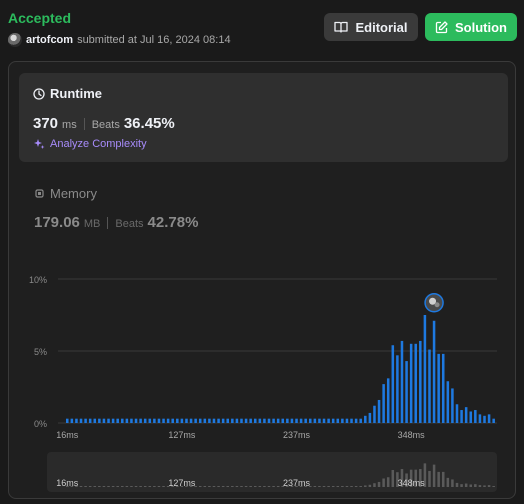 The width and height of the screenshot is (524, 504). I want to click on memory-title: Memory, so click(65, 193).